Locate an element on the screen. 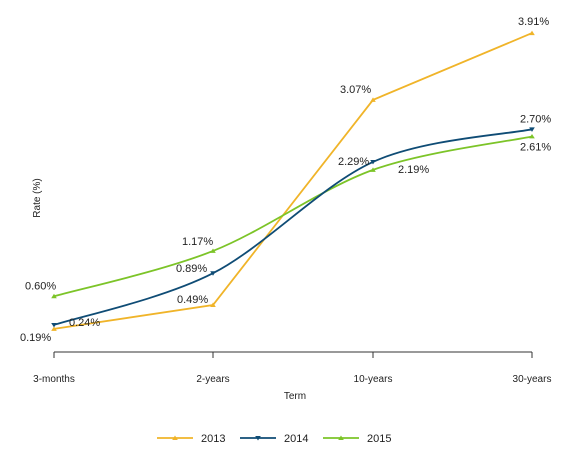  x-tick-label: 3-months is located at coordinates (54, 379).